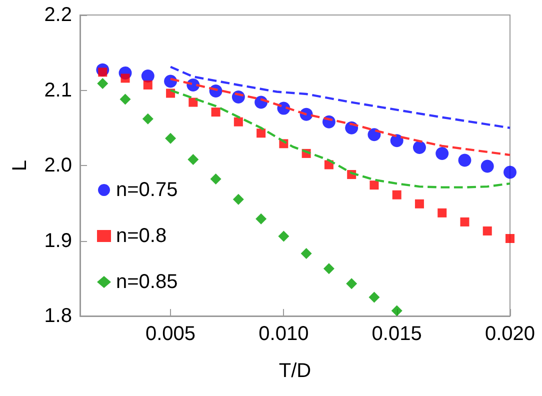  Describe the element at coordinates (170, 334) in the screenshot. I see `x-tick-label: 0.005` at that location.